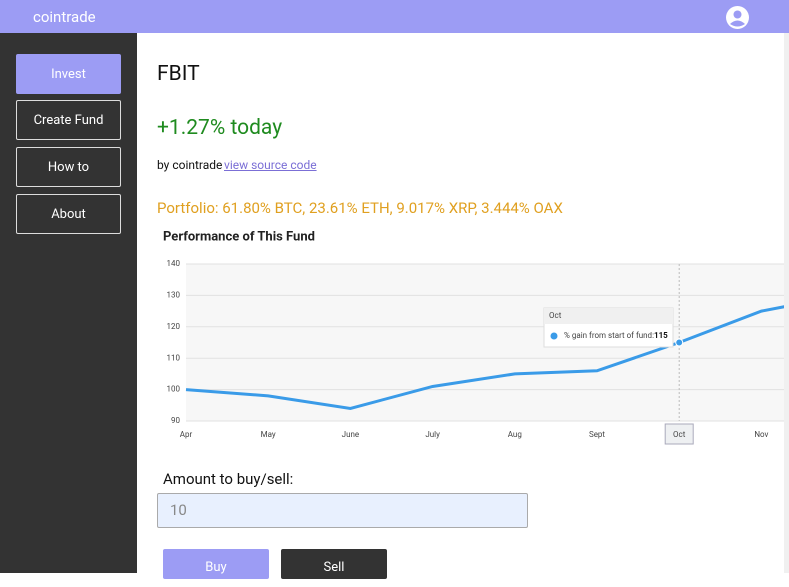 The width and height of the screenshot is (789, 587). What do you see at coordinates (220, 128) in the screenshot?
I see `fund-change: +1.27% today` at bounding box center [220, 128].